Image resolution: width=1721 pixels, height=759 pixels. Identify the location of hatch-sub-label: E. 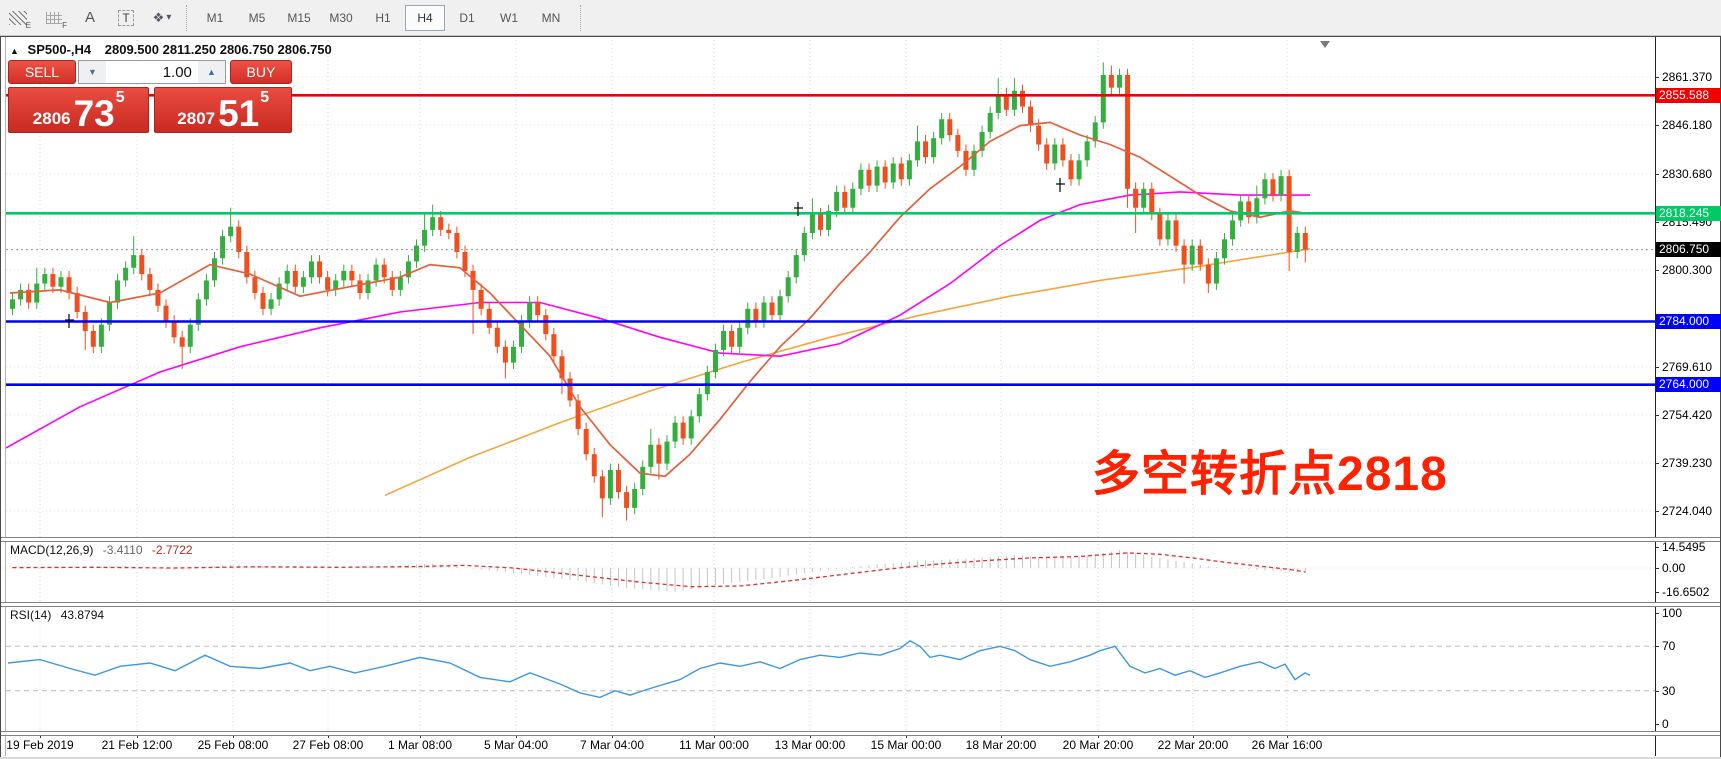
(28, 25).